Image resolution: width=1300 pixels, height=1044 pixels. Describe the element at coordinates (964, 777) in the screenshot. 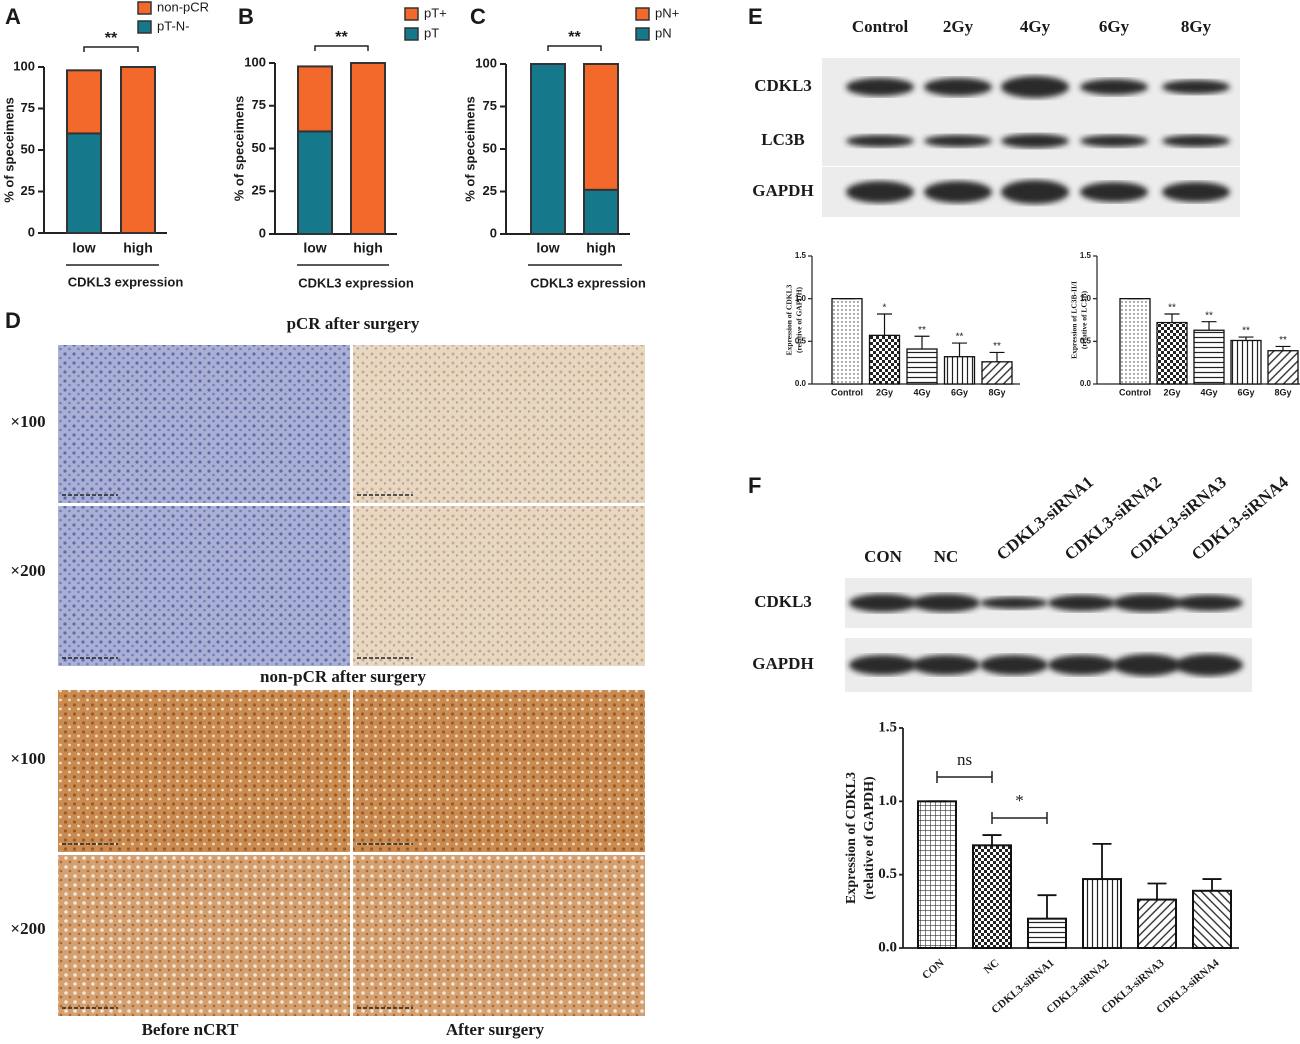

I see `significance-bracket` at that location.